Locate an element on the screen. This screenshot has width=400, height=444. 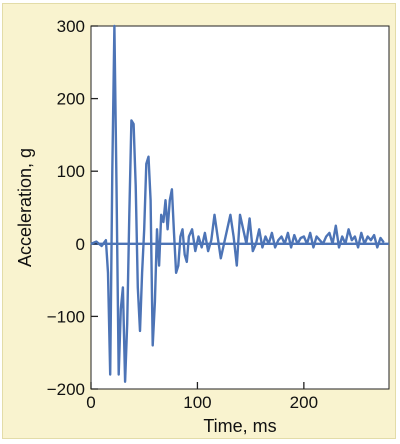
y-tick-label: −200 is located at coordinates (66, 389).